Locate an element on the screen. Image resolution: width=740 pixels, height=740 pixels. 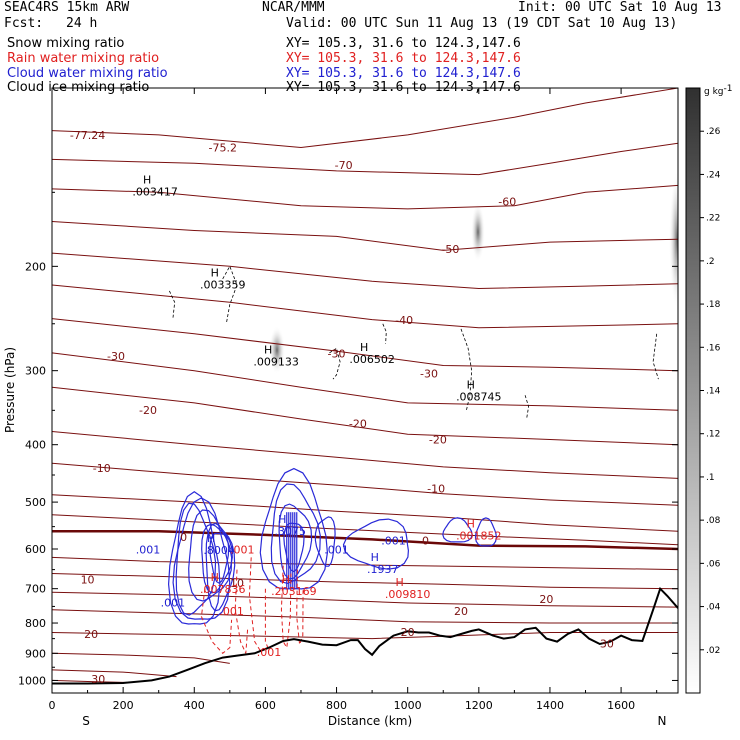
isotherm-label: -50 is located at coordinates (450, 249).